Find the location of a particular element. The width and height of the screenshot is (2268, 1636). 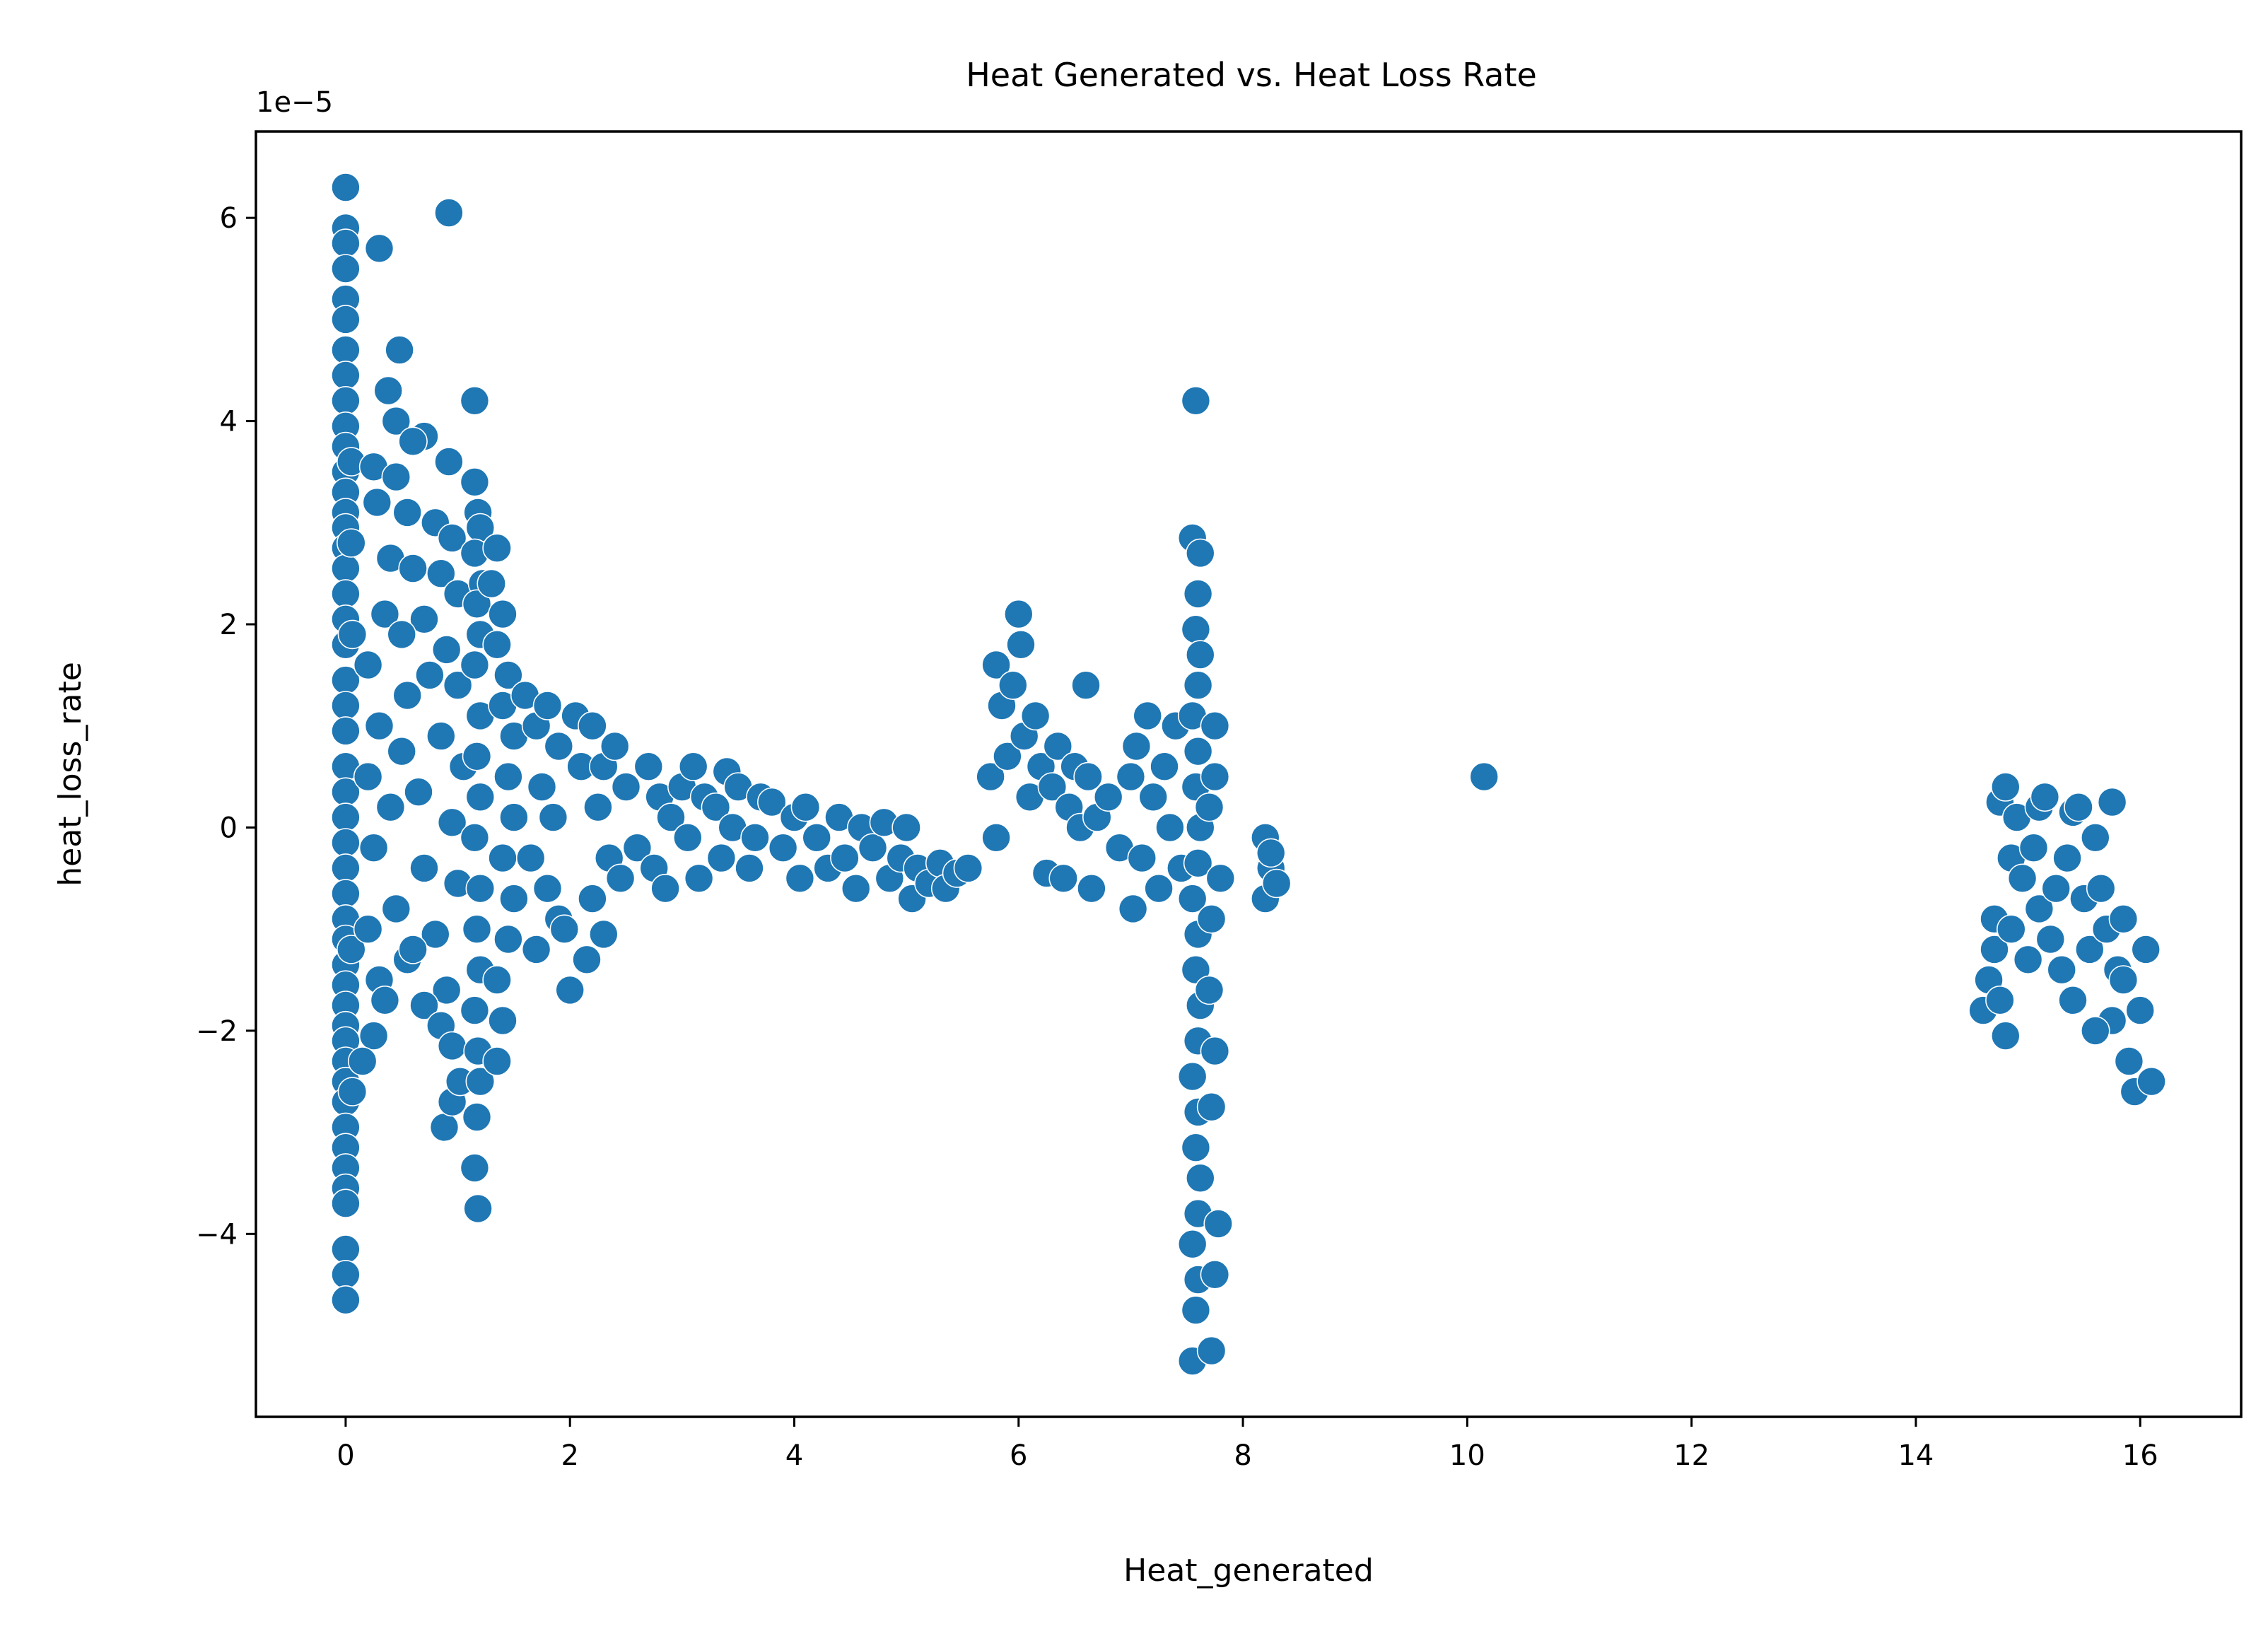

x-axis-ticks: 0 2 4 6 8 10 12 14 16 is located at coordinates (1247, 1445).